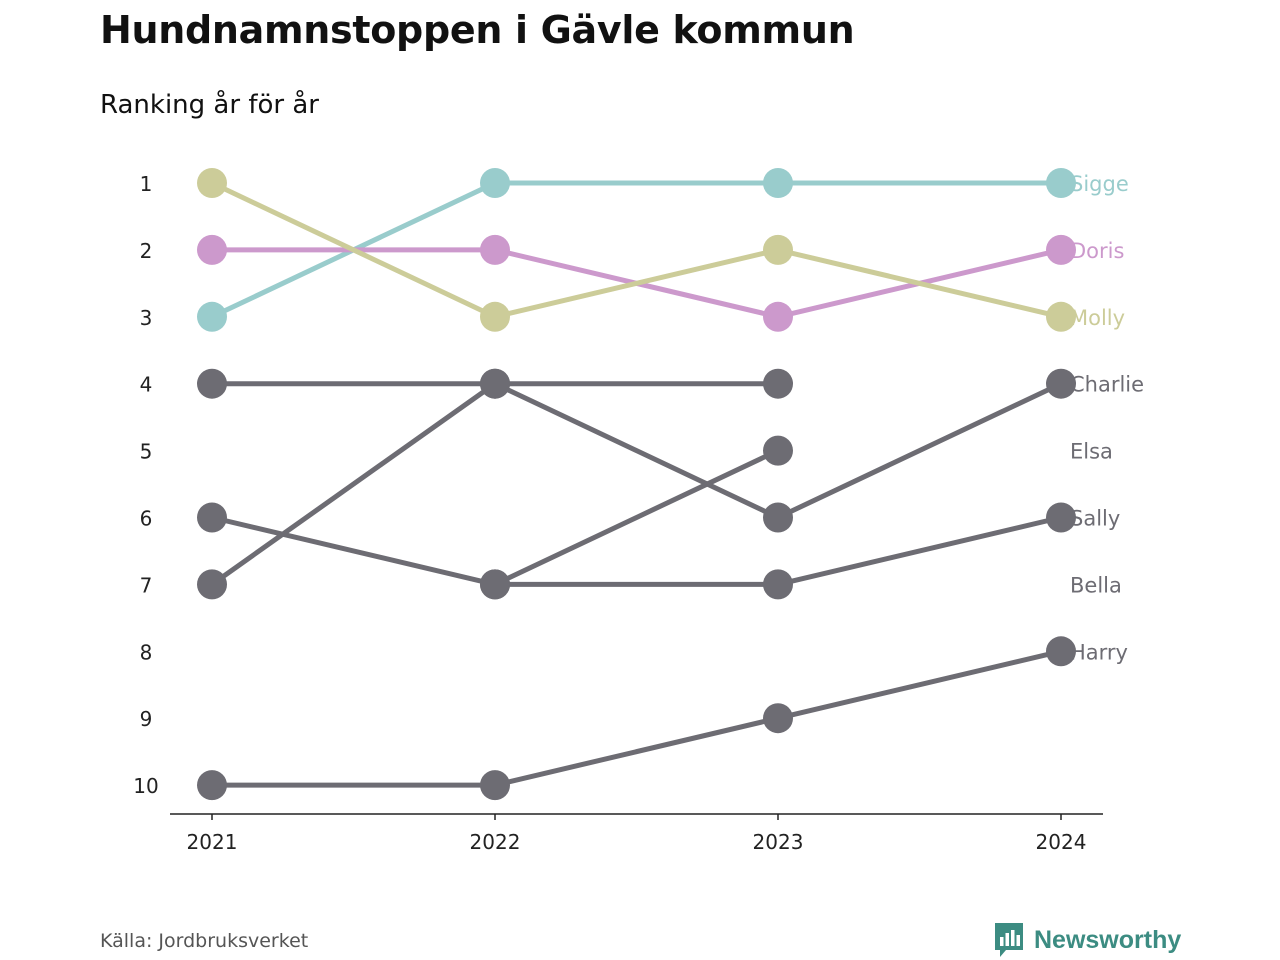 The width and height of the screenshot is (1280, 960). I want to click on source-note: Källa: Jordbruksverket, so click(204, 941).